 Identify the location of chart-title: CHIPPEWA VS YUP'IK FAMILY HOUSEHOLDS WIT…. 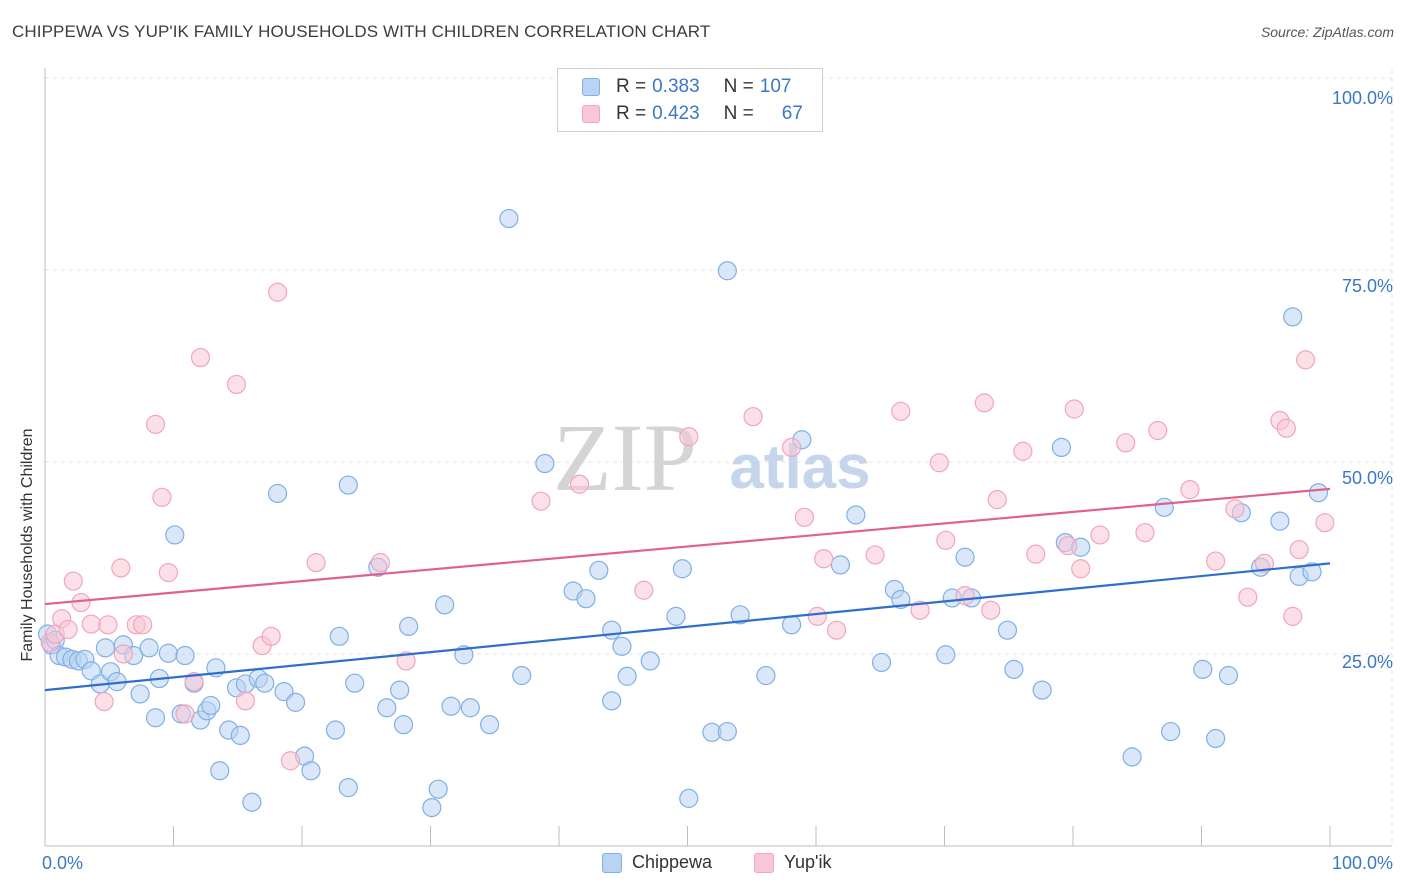
(361, 31).